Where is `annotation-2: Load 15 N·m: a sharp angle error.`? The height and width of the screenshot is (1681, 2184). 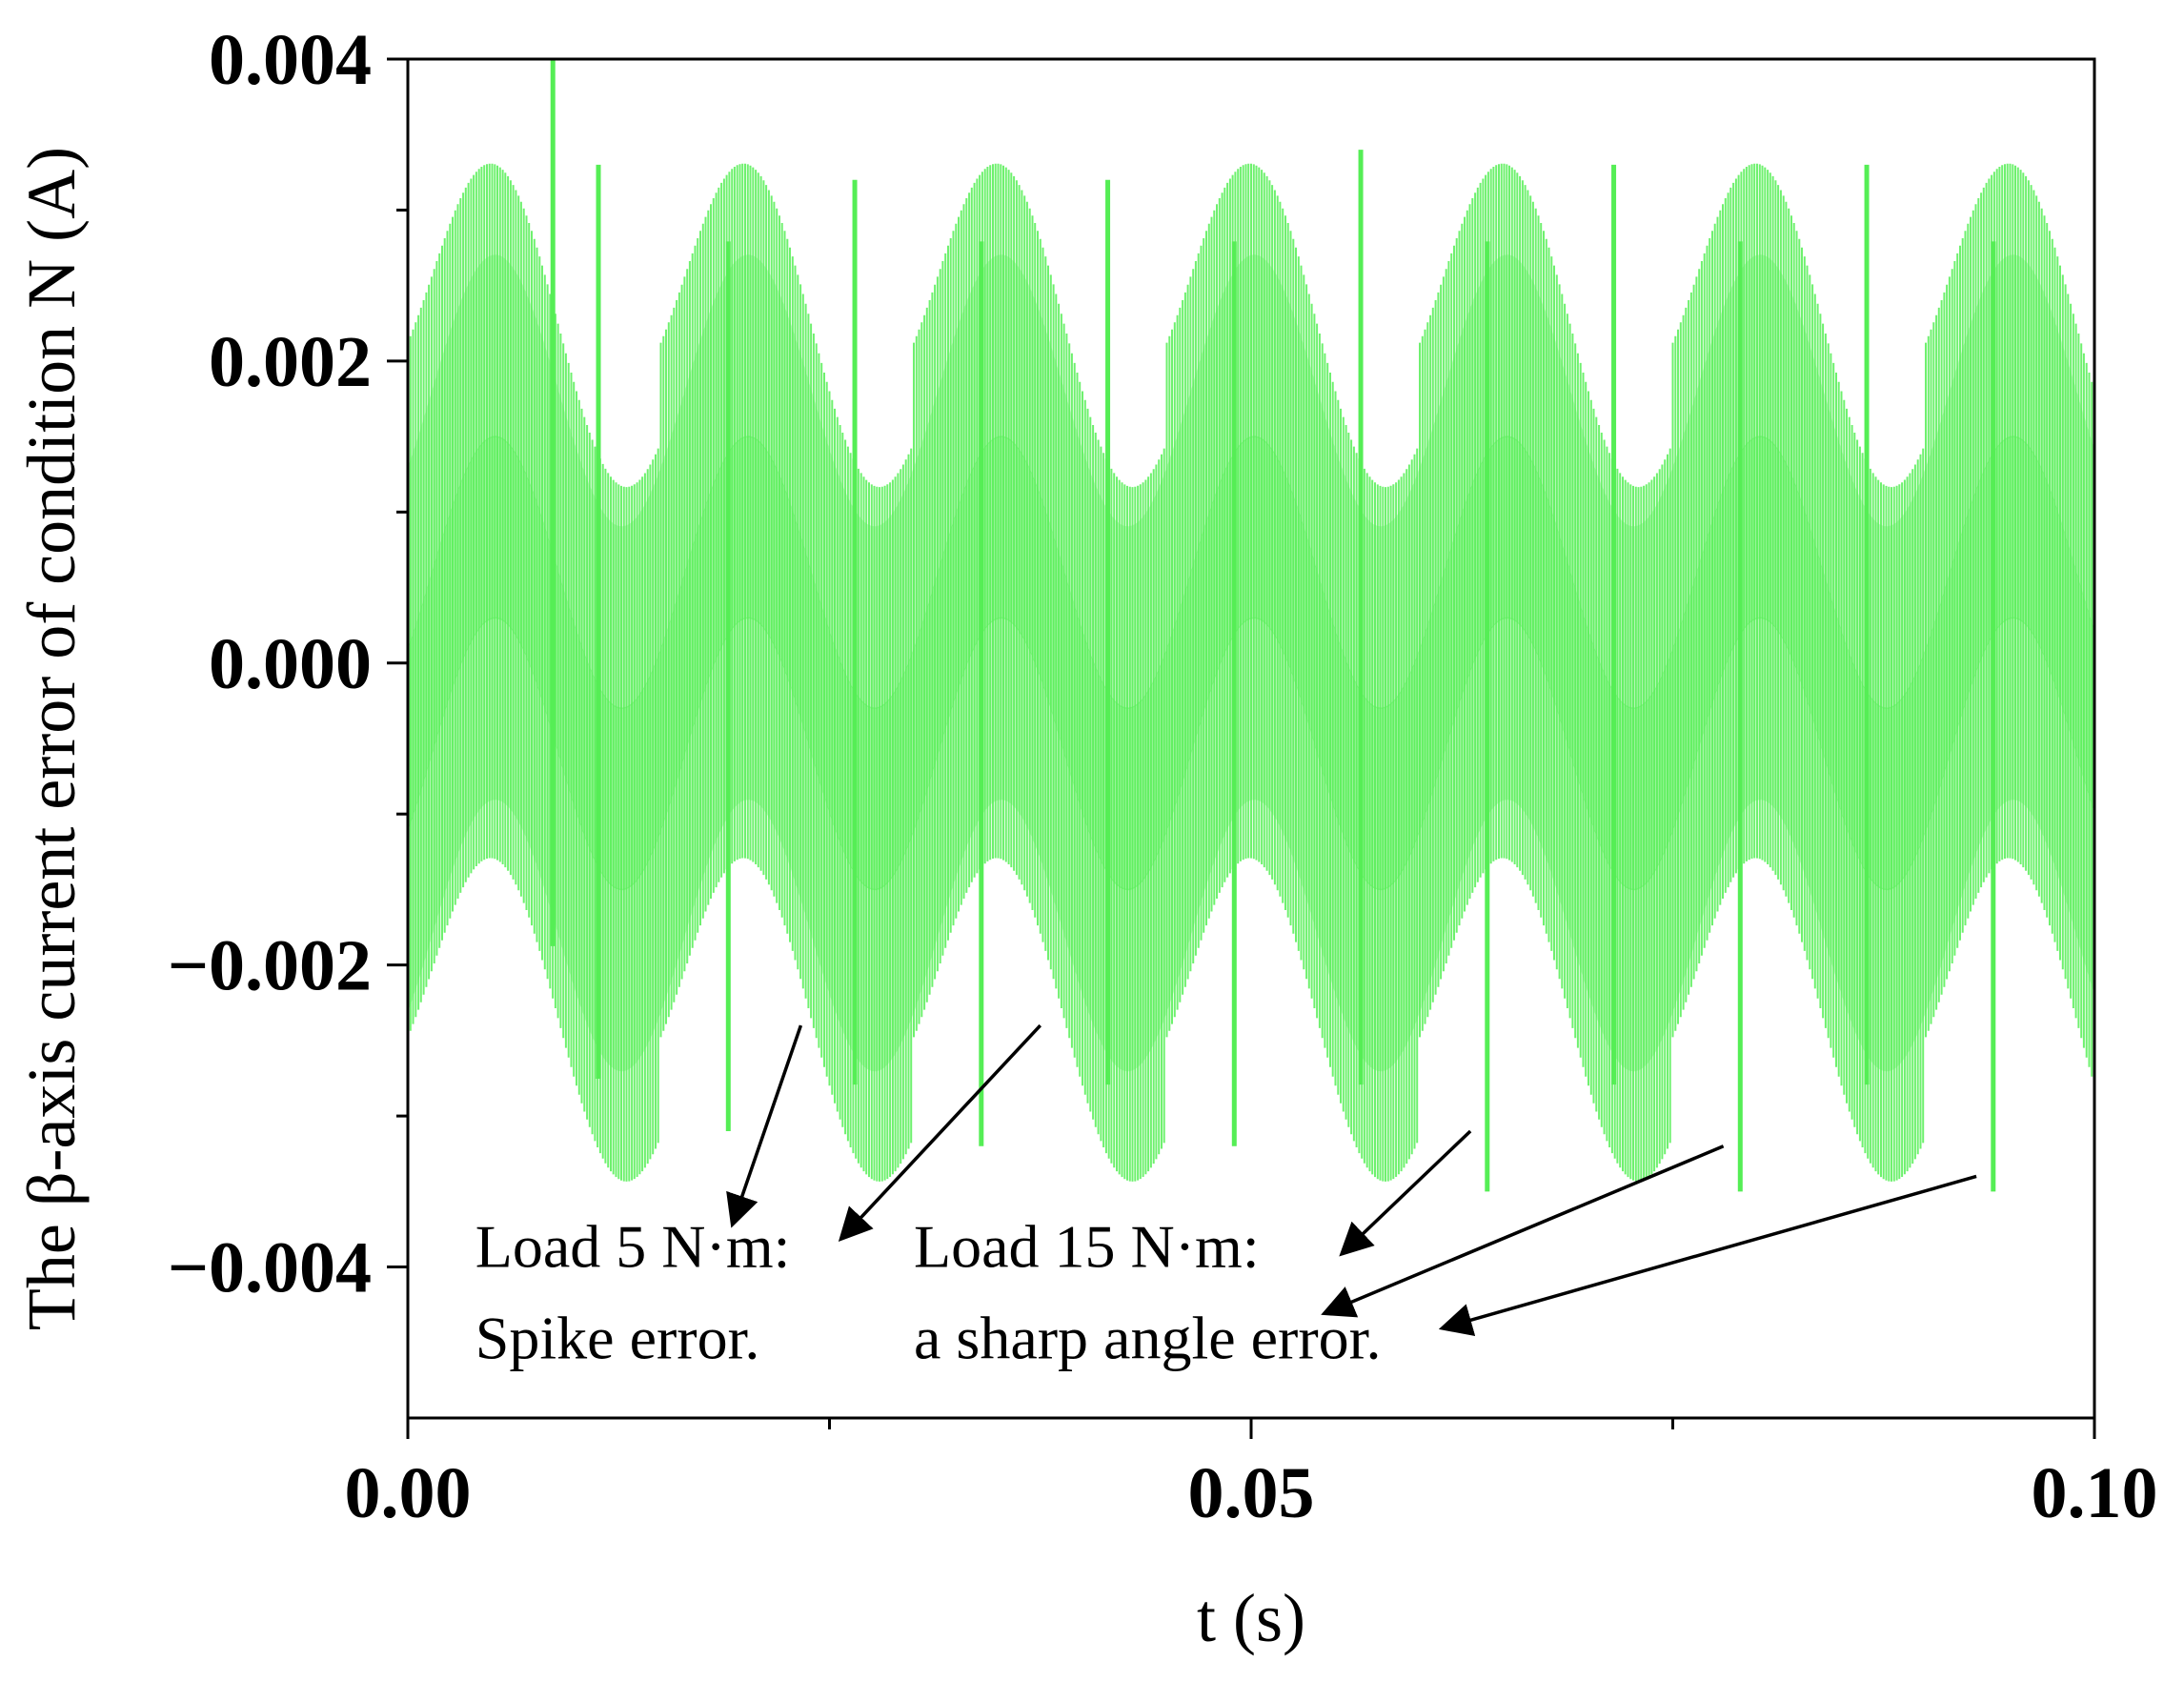 annotation-2: Load 15 N·m: a sharp angle error. is located at coordinates (1445, 1250).